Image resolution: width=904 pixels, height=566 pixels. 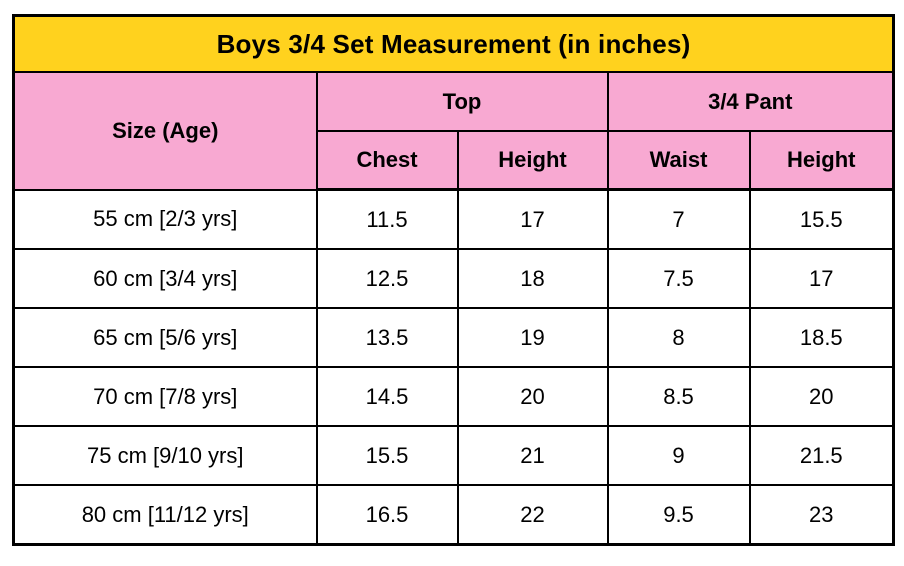 I want to click on top-height-cell: 22, so click(x=532, y=515).